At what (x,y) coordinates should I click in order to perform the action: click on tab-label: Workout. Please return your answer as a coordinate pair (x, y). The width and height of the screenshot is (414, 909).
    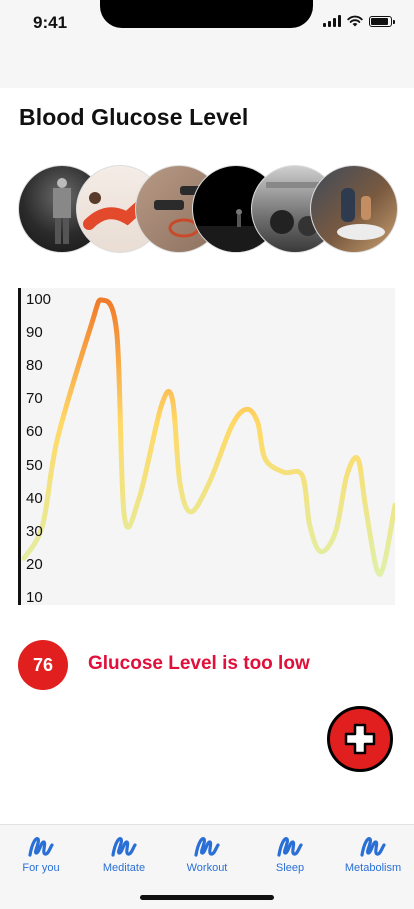
    Looking at the image, I should click on (207, 868).